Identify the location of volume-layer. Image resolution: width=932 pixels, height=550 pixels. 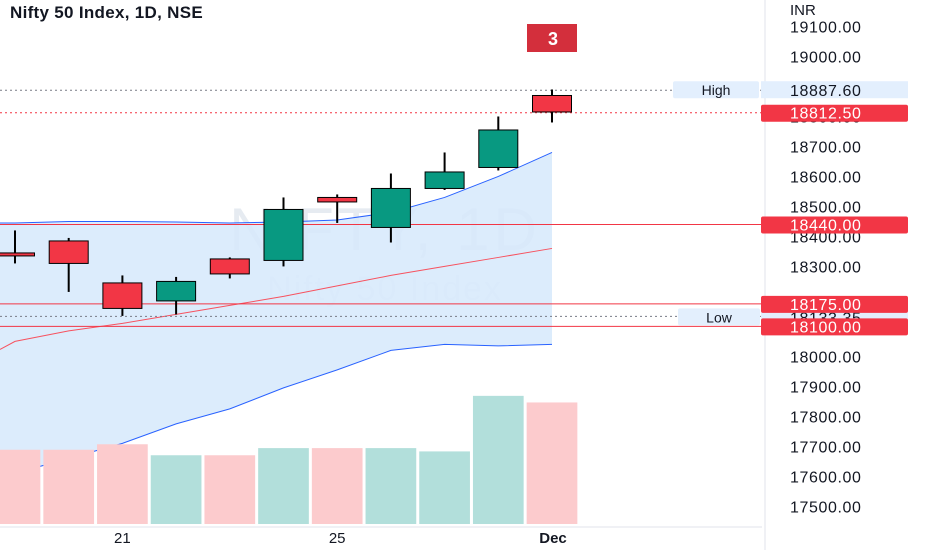
(289, 459).